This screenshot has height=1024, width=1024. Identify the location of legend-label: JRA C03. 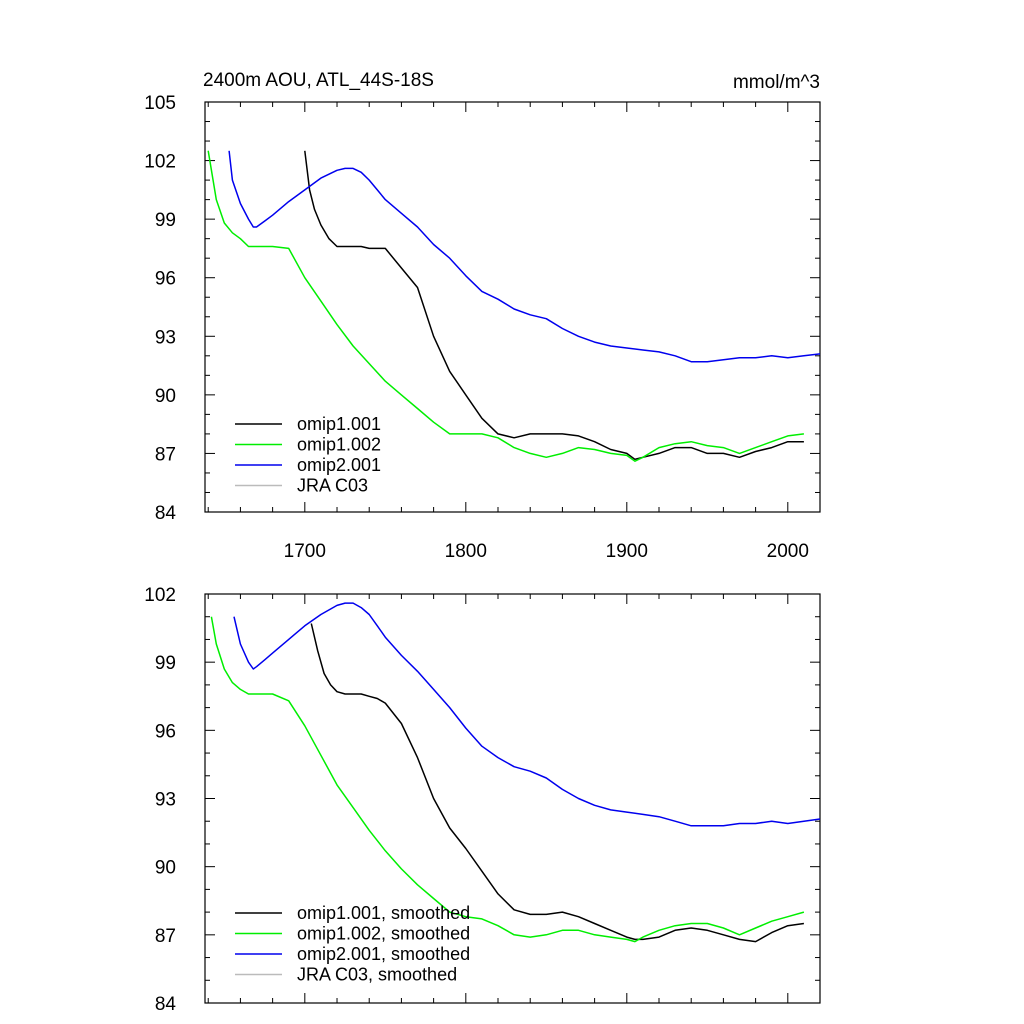
(332, 486).